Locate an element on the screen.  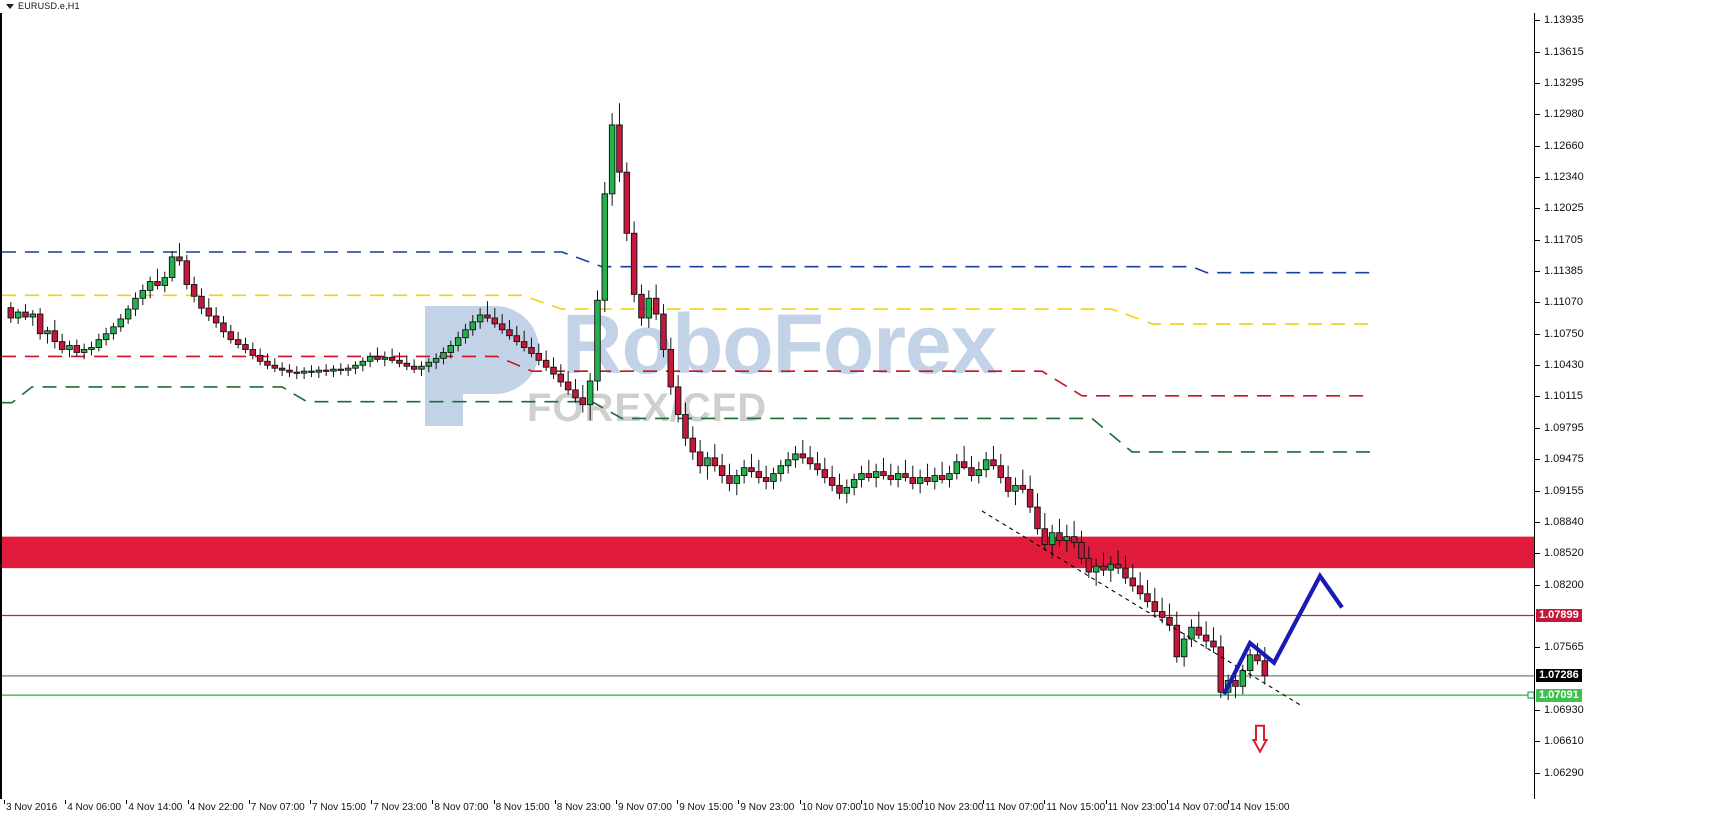
lower-green-band is located at coordinates (687, 419).